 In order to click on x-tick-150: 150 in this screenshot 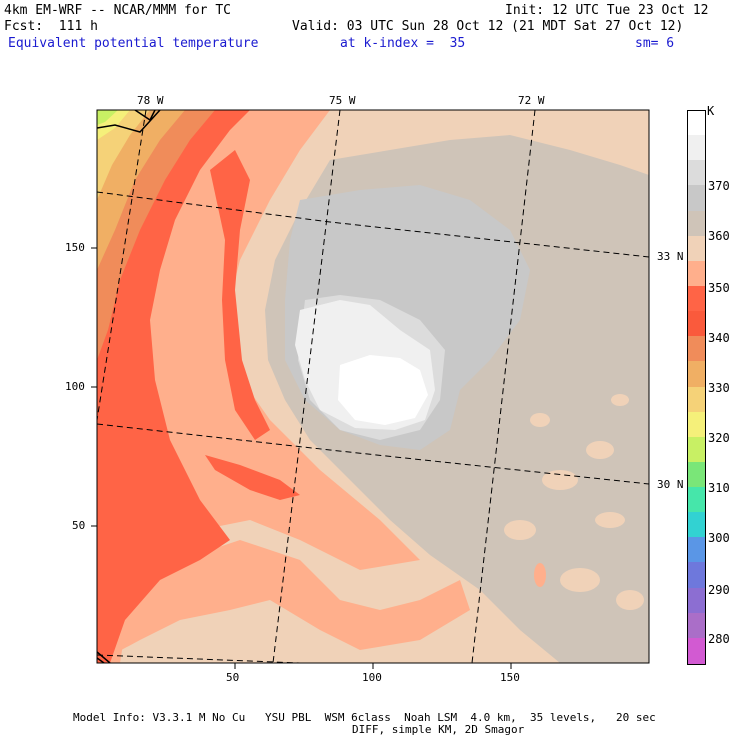, I will do `click(510, 677)`.